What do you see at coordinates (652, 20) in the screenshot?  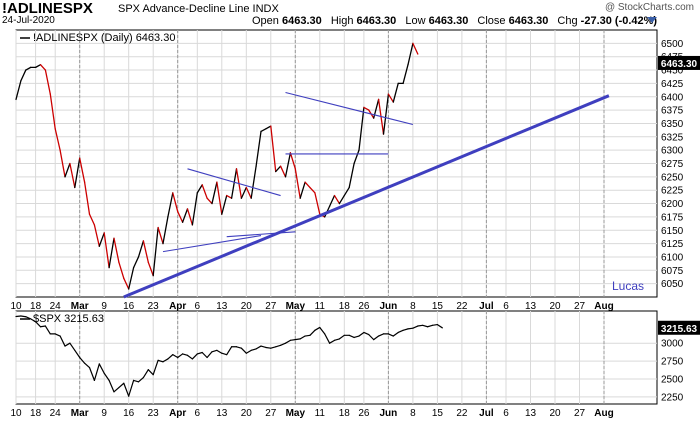 I see `dropdown-arrow-icon` at bounding box center [652, 20].